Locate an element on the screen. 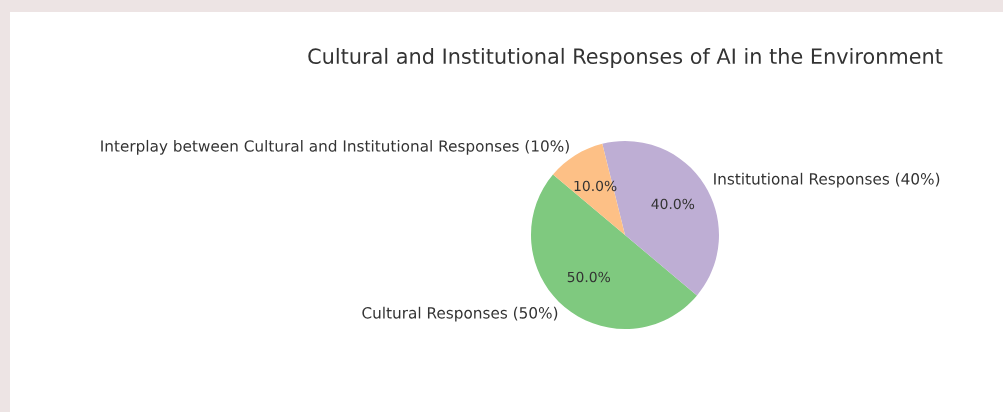  slice-label: Interplay between Cultural and Institutional Responses (10%) is located at coordinates (335, 147).